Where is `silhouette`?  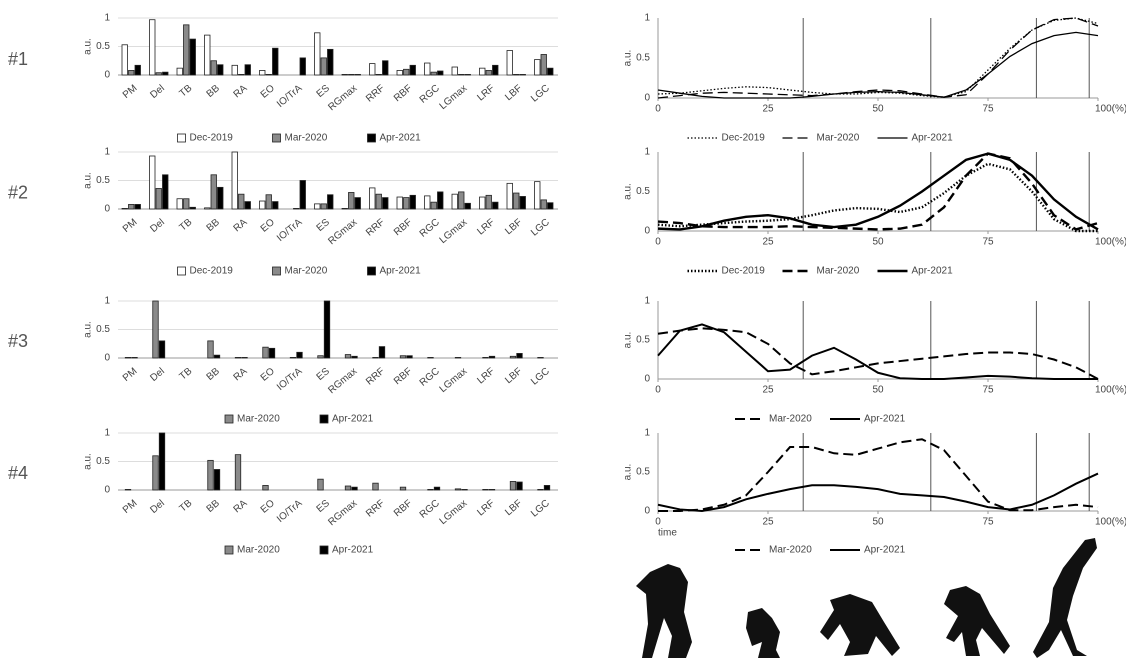 silhouette is located at coordinates (860, 625).